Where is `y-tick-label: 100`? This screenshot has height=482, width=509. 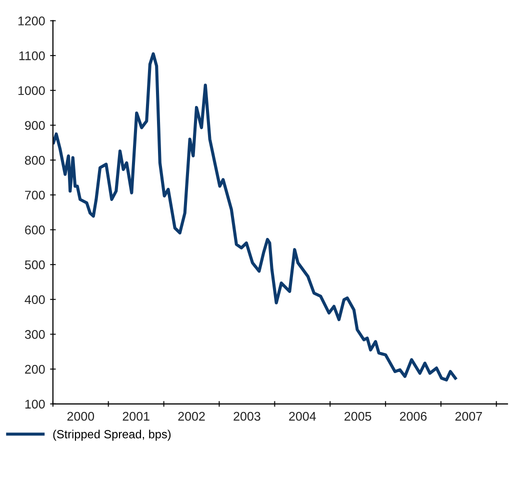
y-tick-label: 100 is located at coordinates (35, 404).